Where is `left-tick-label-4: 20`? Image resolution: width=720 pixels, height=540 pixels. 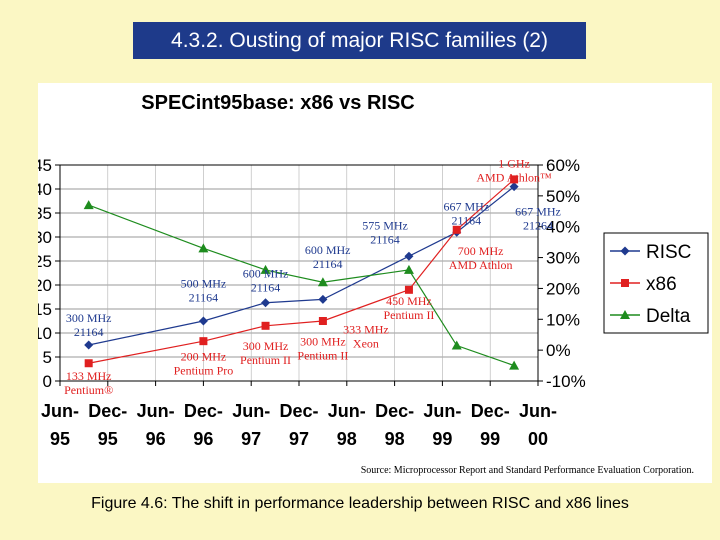 left-tick-label-4: 20 is located at coordinates (45, 285).